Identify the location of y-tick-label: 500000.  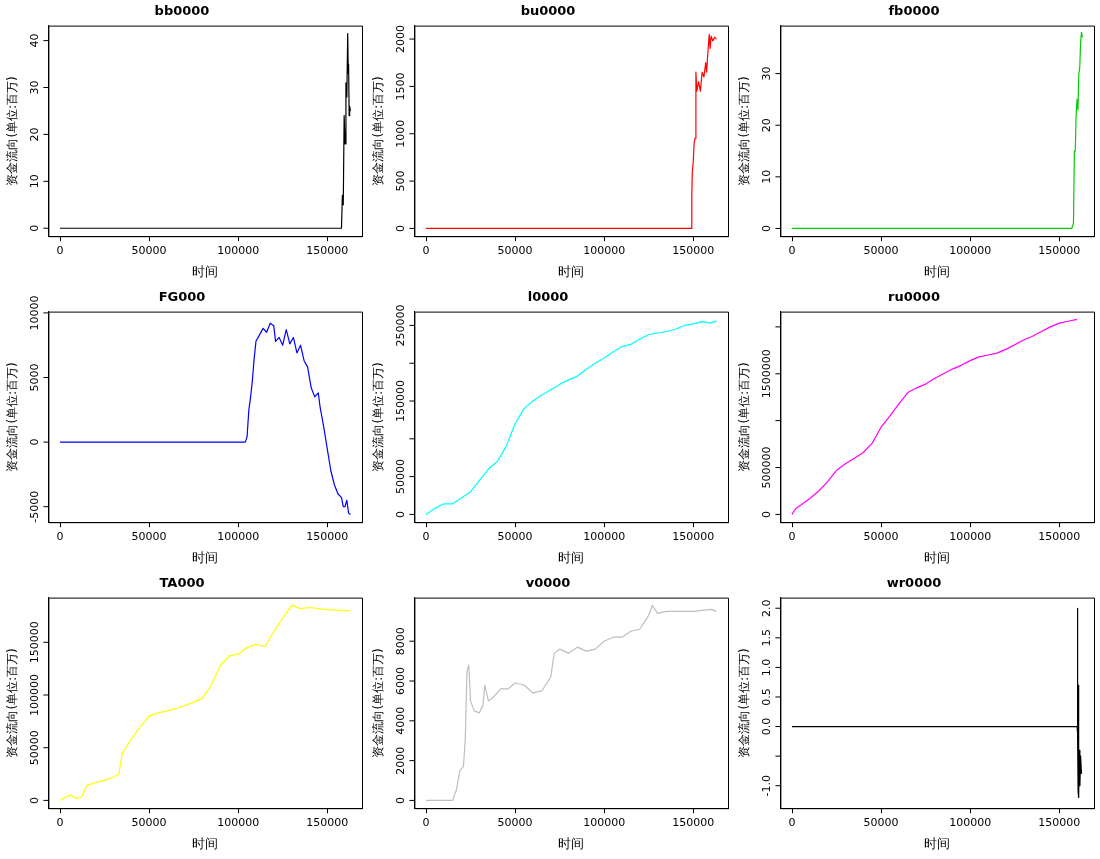
(766, 467).